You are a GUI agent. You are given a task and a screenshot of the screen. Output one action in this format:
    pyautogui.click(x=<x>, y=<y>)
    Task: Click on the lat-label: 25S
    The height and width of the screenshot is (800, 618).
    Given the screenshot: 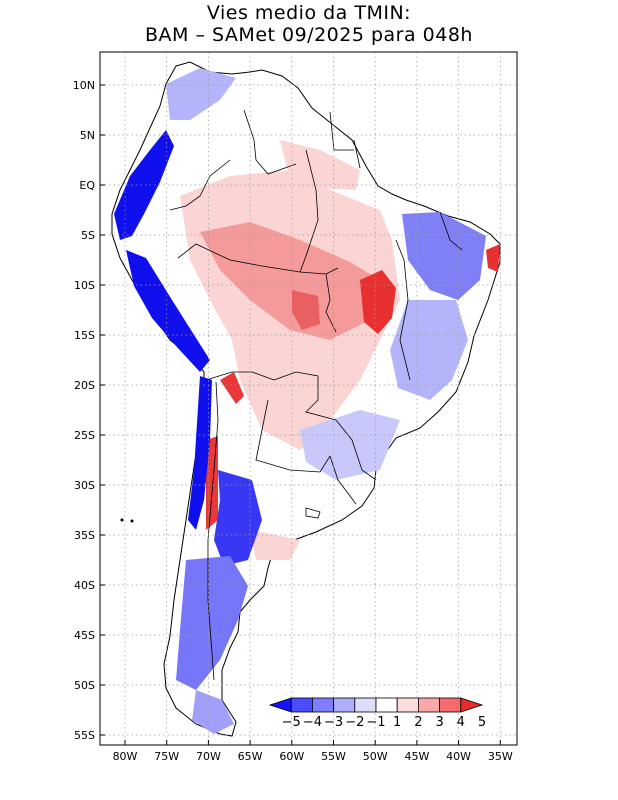 What is the action you would take?
    pyautogui.click(x=84, y=435)
    